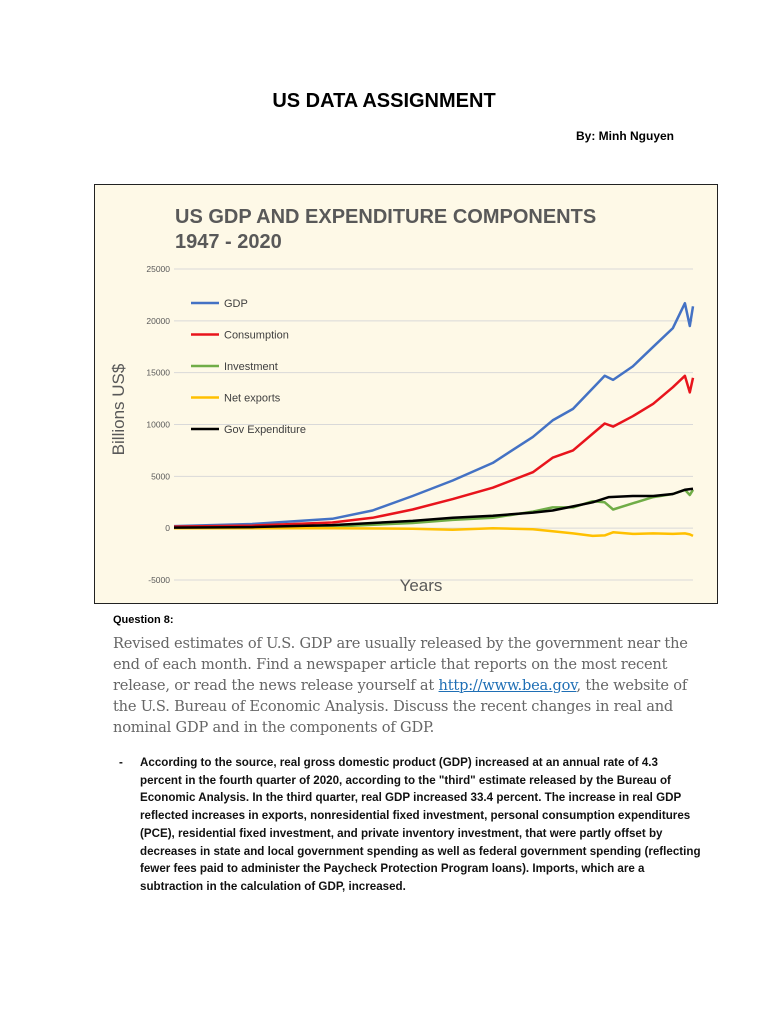 The width and height of the screenshot is (768, 1024). Describe the element at coordinates (158, 373) in the screenshot. I see `y-tick-label: 15000` at that location.